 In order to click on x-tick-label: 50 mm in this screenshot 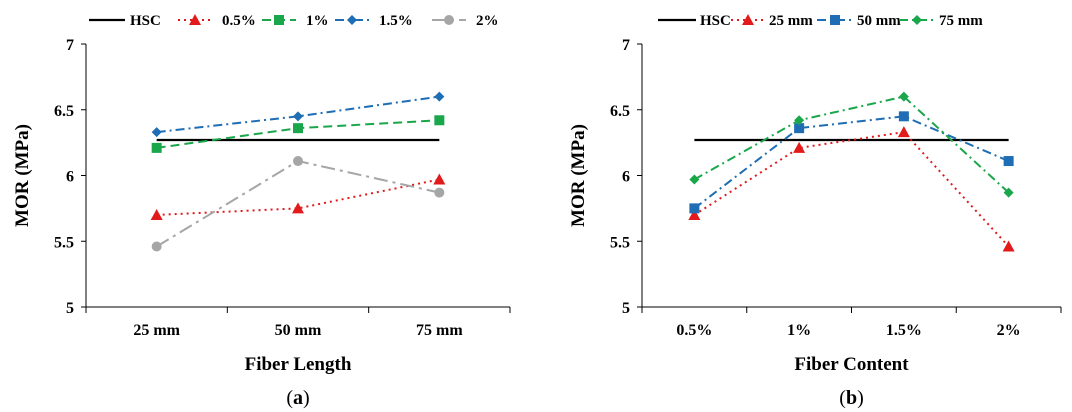, I will do `click(298, 330)`.